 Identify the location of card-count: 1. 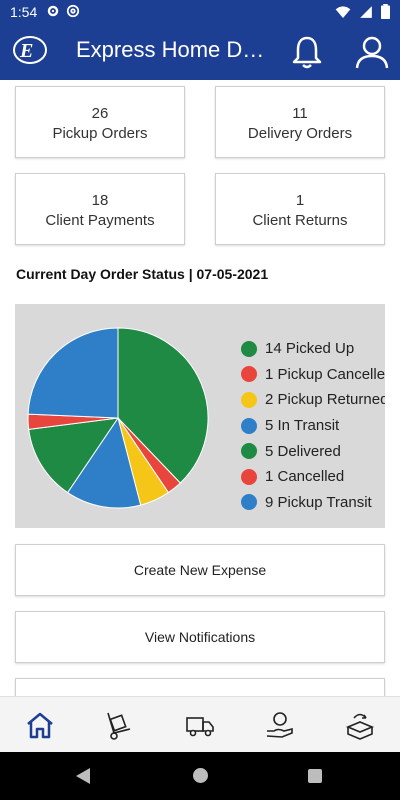
(300, 200).